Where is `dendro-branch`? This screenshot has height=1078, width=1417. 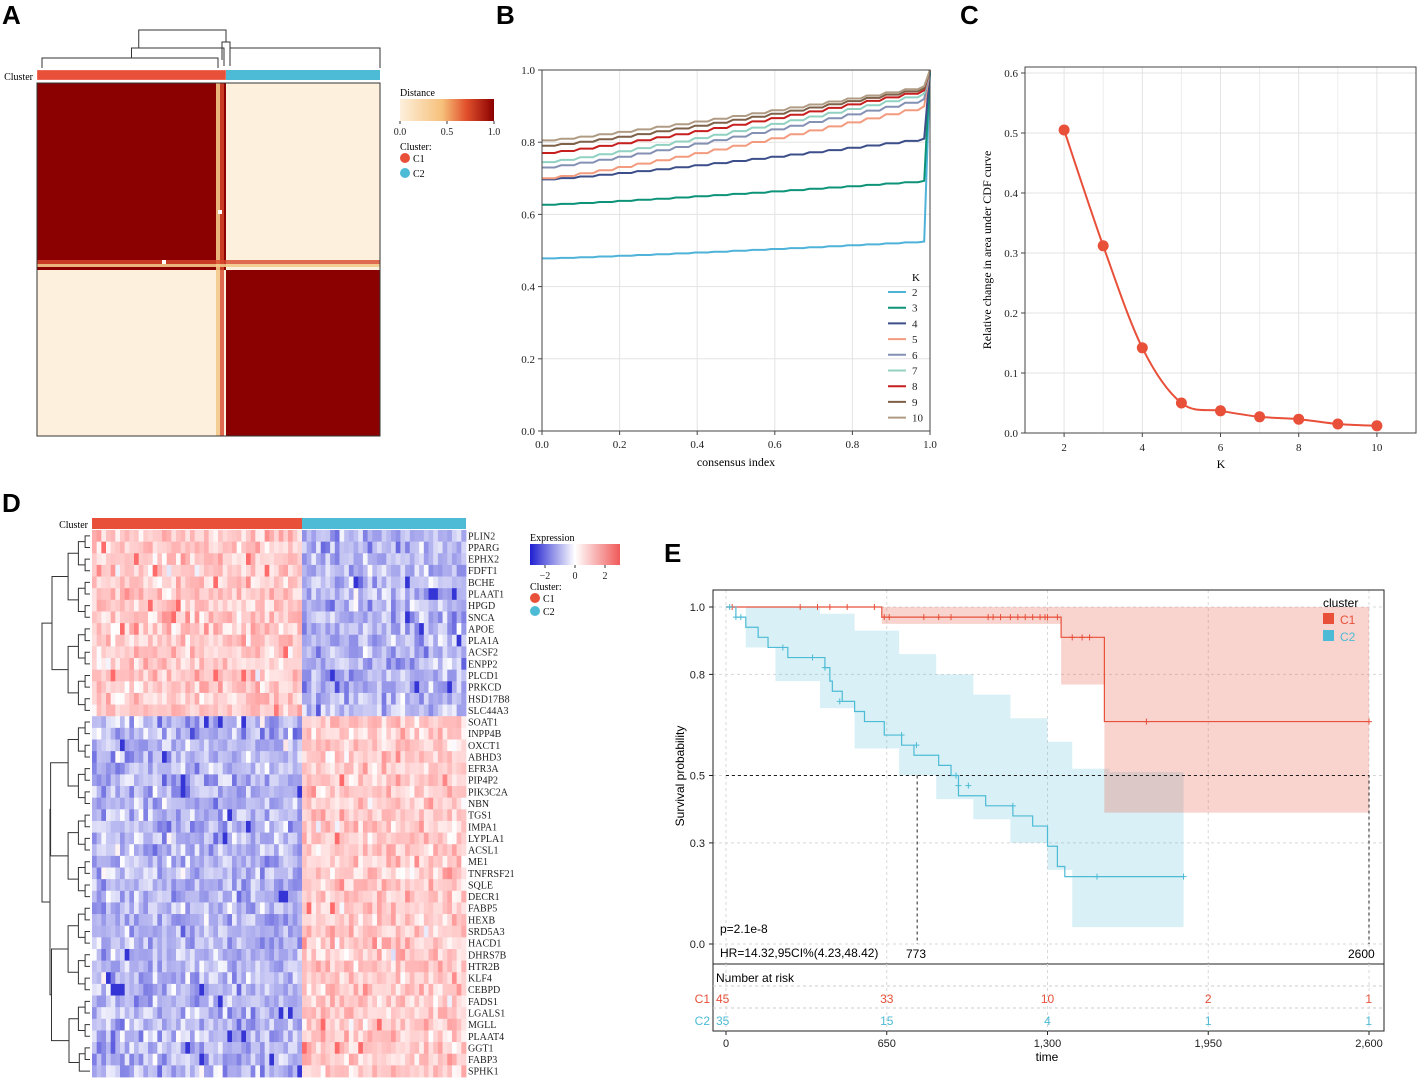 dendro-branch is located at coordinates (87, 635).